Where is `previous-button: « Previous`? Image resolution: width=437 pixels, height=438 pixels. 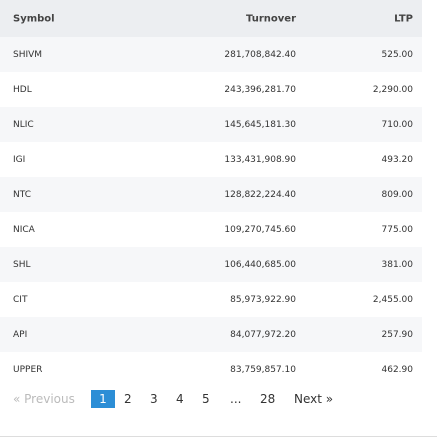
previous-button: « Previous is located at coordinates (44, 399).